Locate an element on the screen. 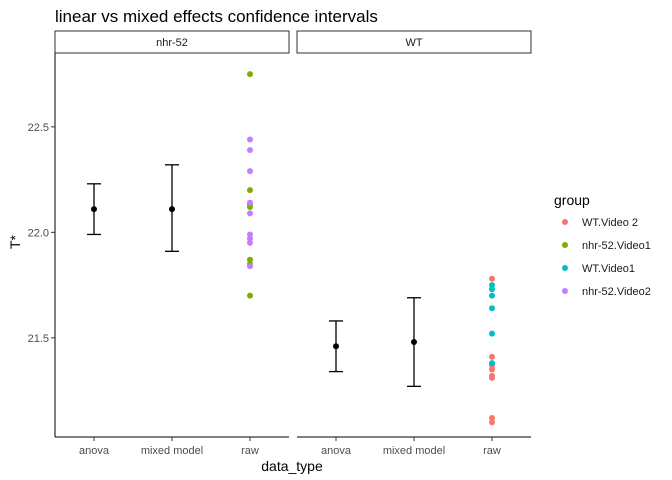 The image size is (672, 480). legend-entry: WT.Video1 is located at coordinates (598, 269).